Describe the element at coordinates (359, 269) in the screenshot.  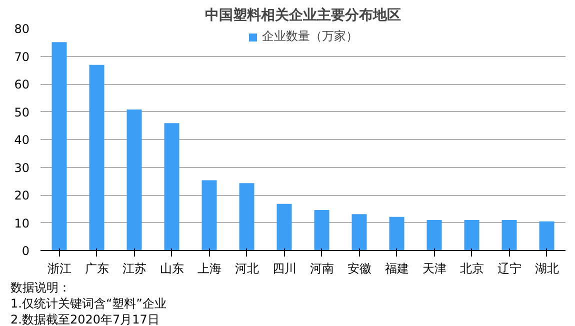
I see `x-tick-label: 安徽` at that location.